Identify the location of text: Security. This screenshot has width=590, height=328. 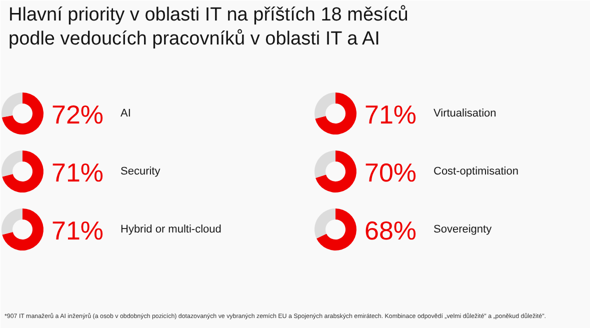
(140, 172).